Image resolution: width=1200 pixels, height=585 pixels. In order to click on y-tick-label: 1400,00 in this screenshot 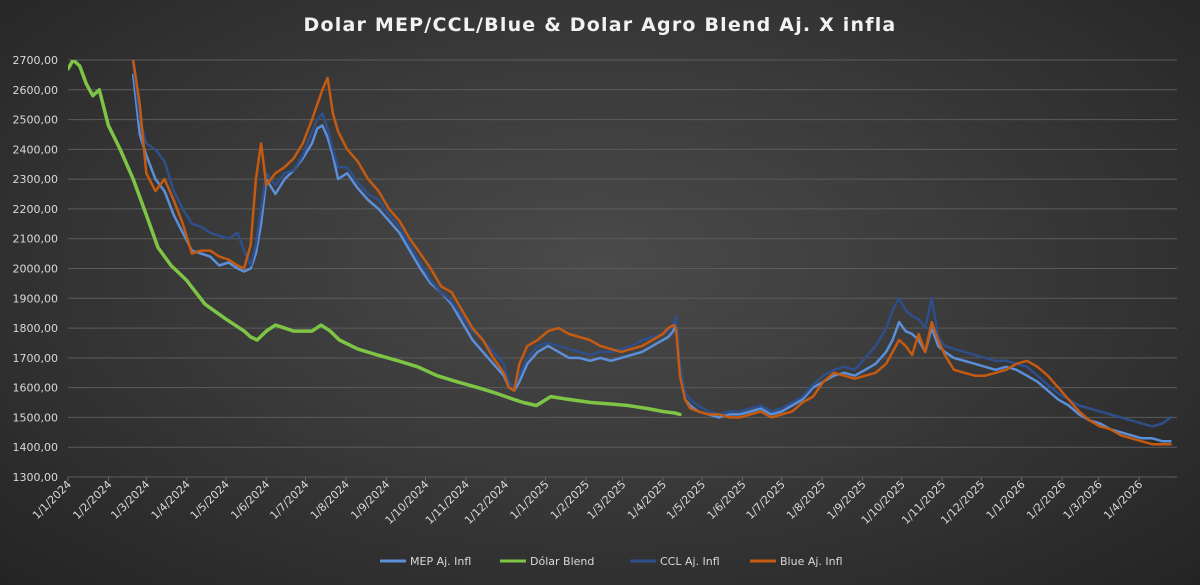, I will do `click(36, 447)`.